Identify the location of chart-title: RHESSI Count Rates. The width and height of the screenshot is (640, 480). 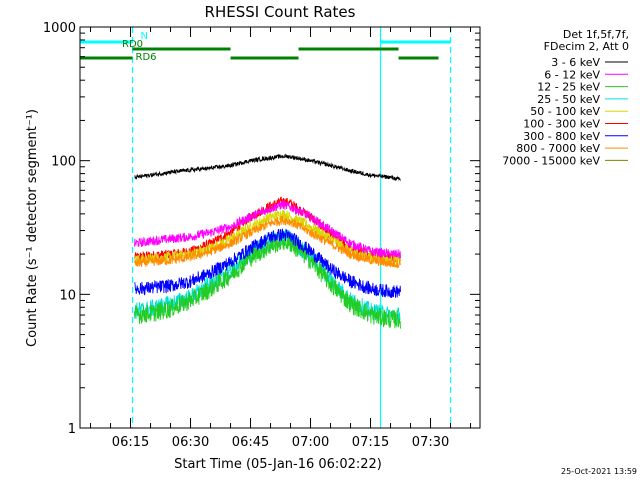
(280, 12).